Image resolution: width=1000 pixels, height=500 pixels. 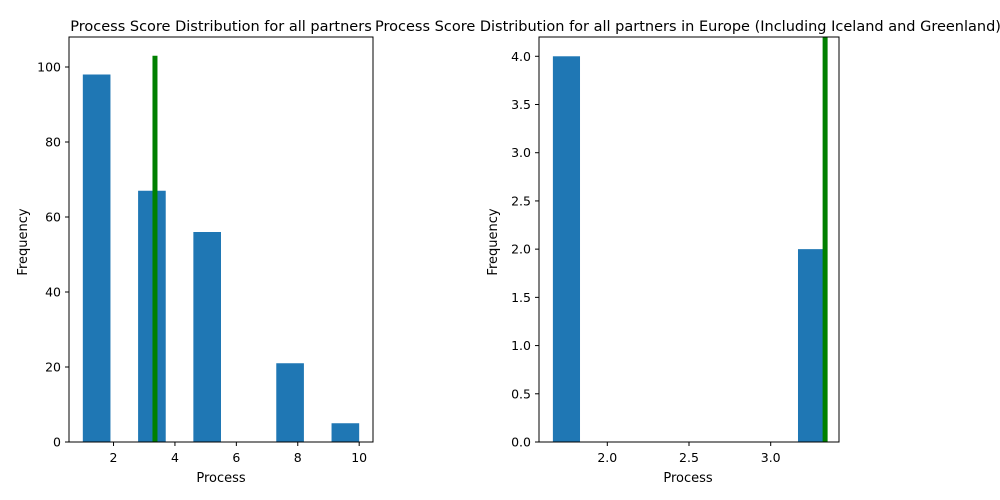 What do you see at coordinates (298, 457) in the screenshot?
I see `left-x-tick-label-3: 8` at bounding box center [298, 457].